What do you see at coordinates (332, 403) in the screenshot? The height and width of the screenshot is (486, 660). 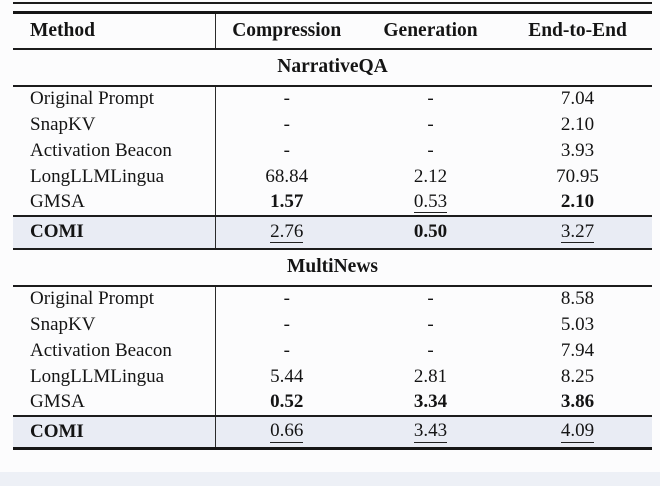 I see `table-row: GMSA 0.52 3.34 3.86` at bounding box center [332, 403].